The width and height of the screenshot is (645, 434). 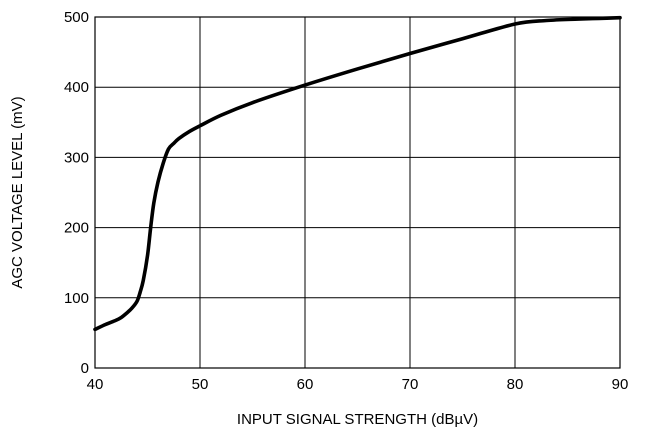 I want to click on x-tick-label: 80, so click(x=515, y=384).